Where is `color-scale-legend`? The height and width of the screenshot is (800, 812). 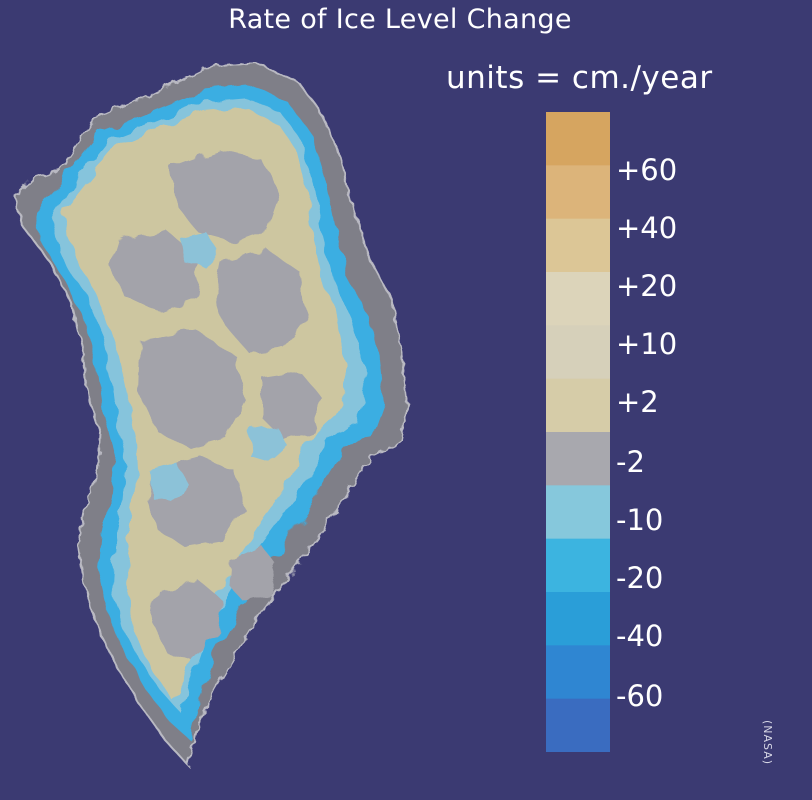 color-scale-legend is located at coordinates (578, 432).